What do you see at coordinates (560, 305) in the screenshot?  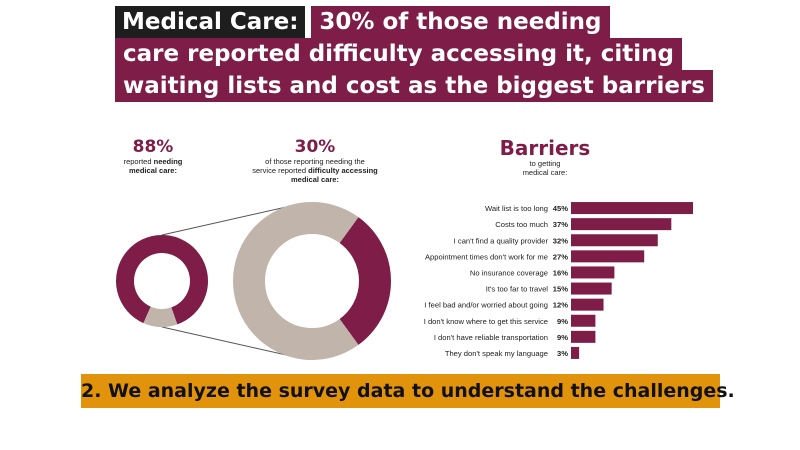 I see `bar-value-label: 12%` at bounding box center [560, 305].